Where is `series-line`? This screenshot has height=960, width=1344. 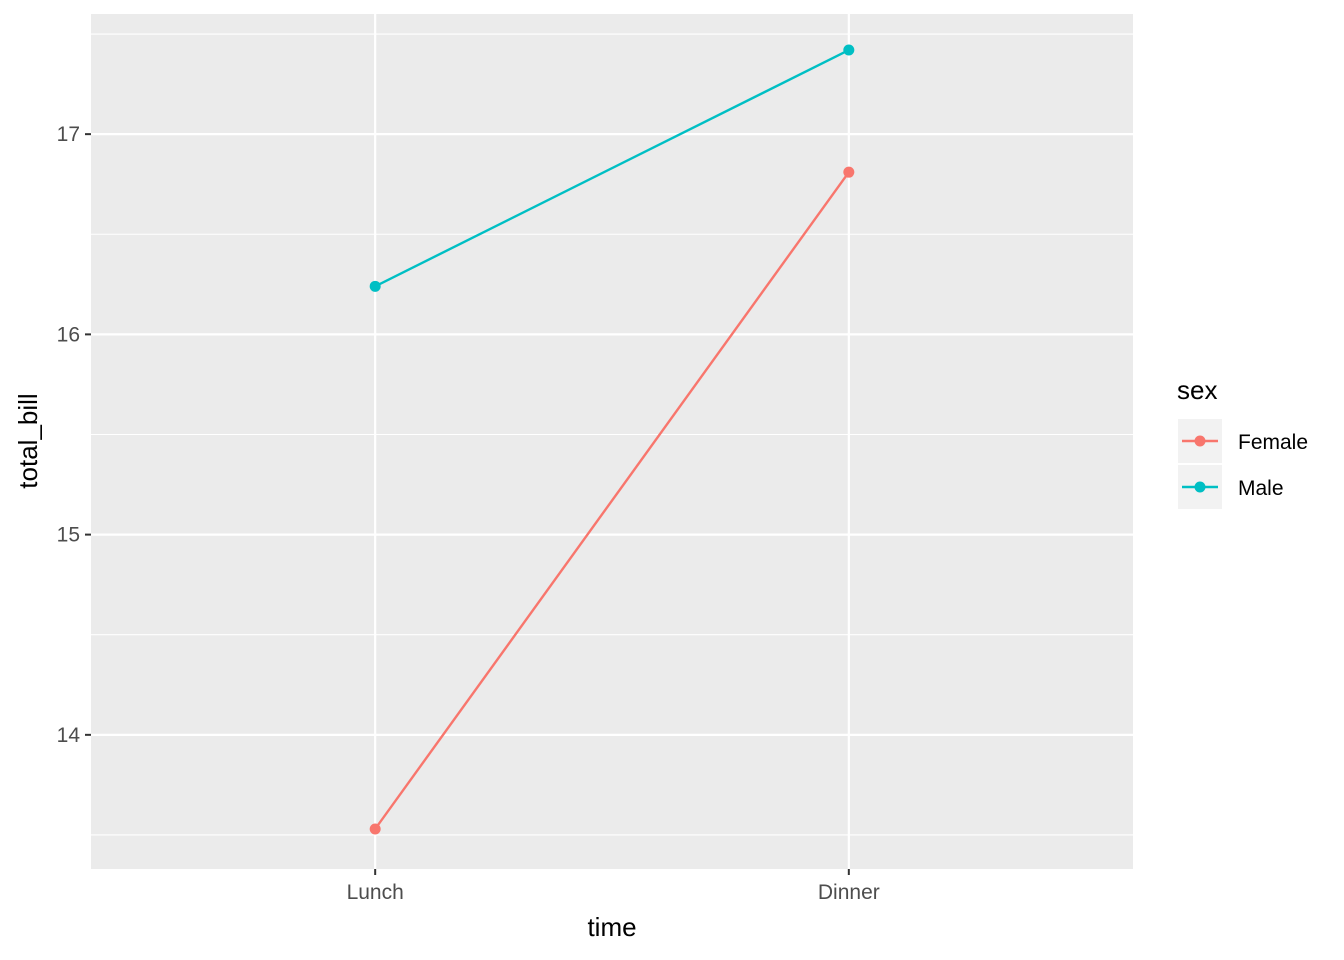 series-line is located at coordinates (612, 168).